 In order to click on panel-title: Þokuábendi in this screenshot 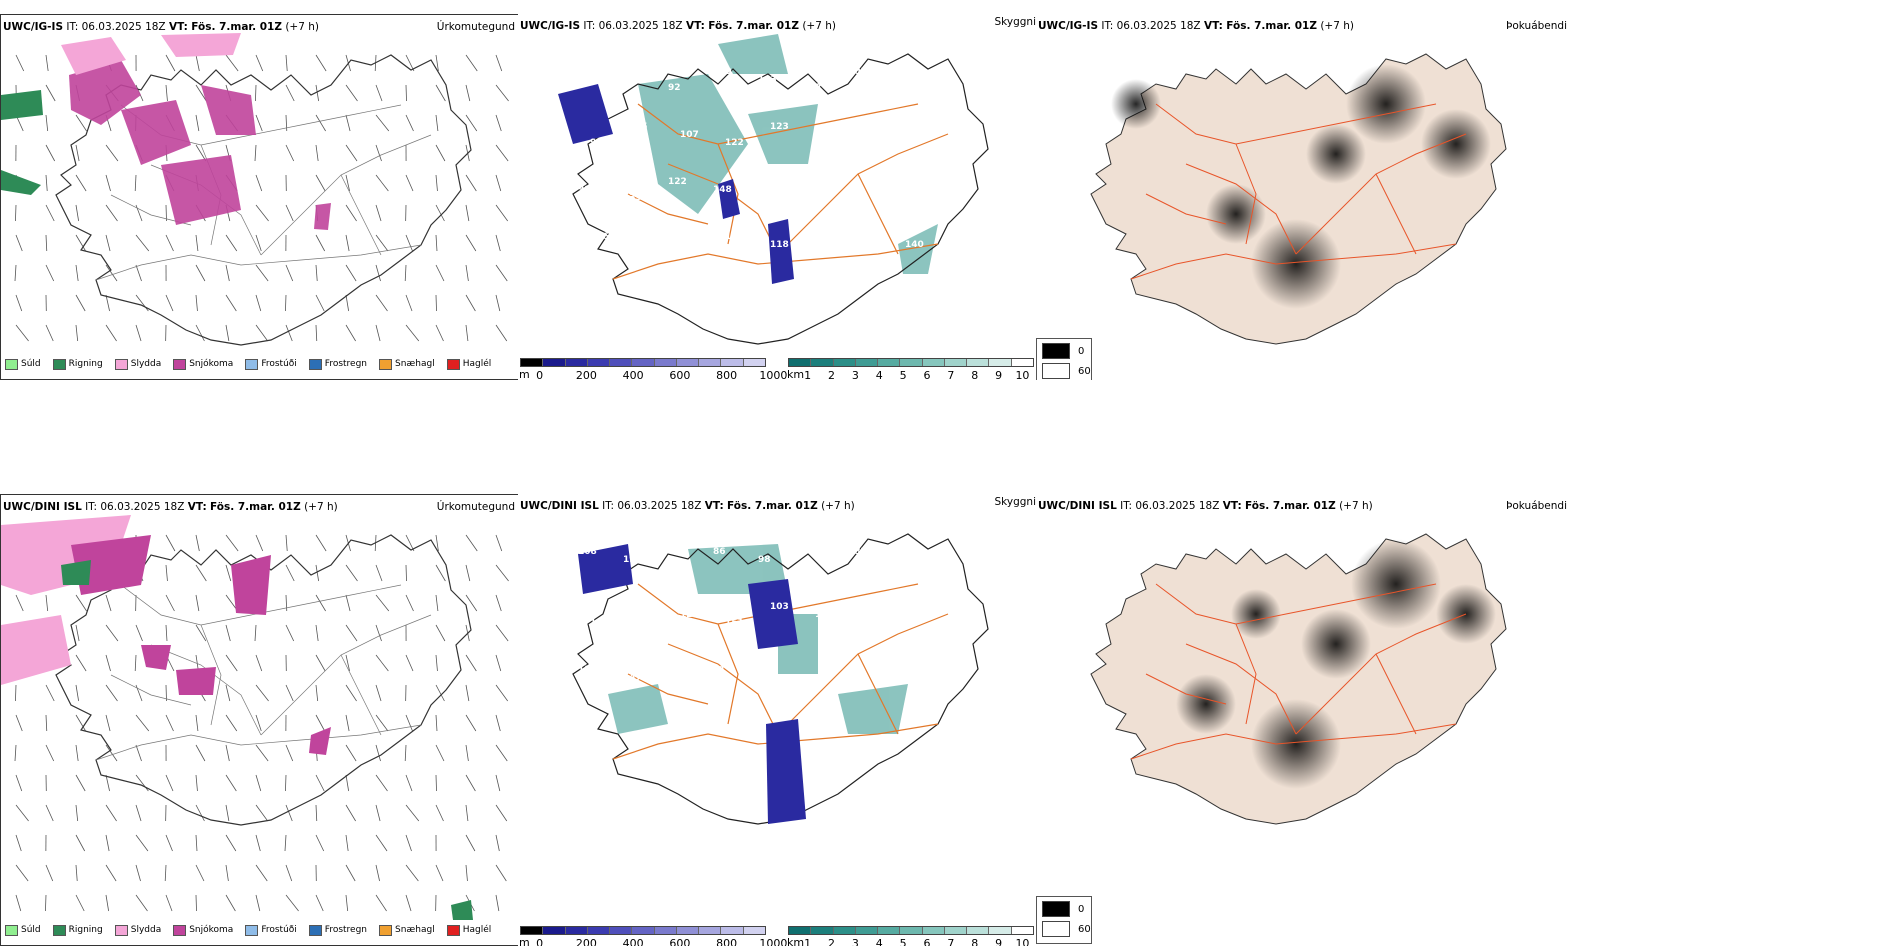, I will do `click(1536, 26)`.